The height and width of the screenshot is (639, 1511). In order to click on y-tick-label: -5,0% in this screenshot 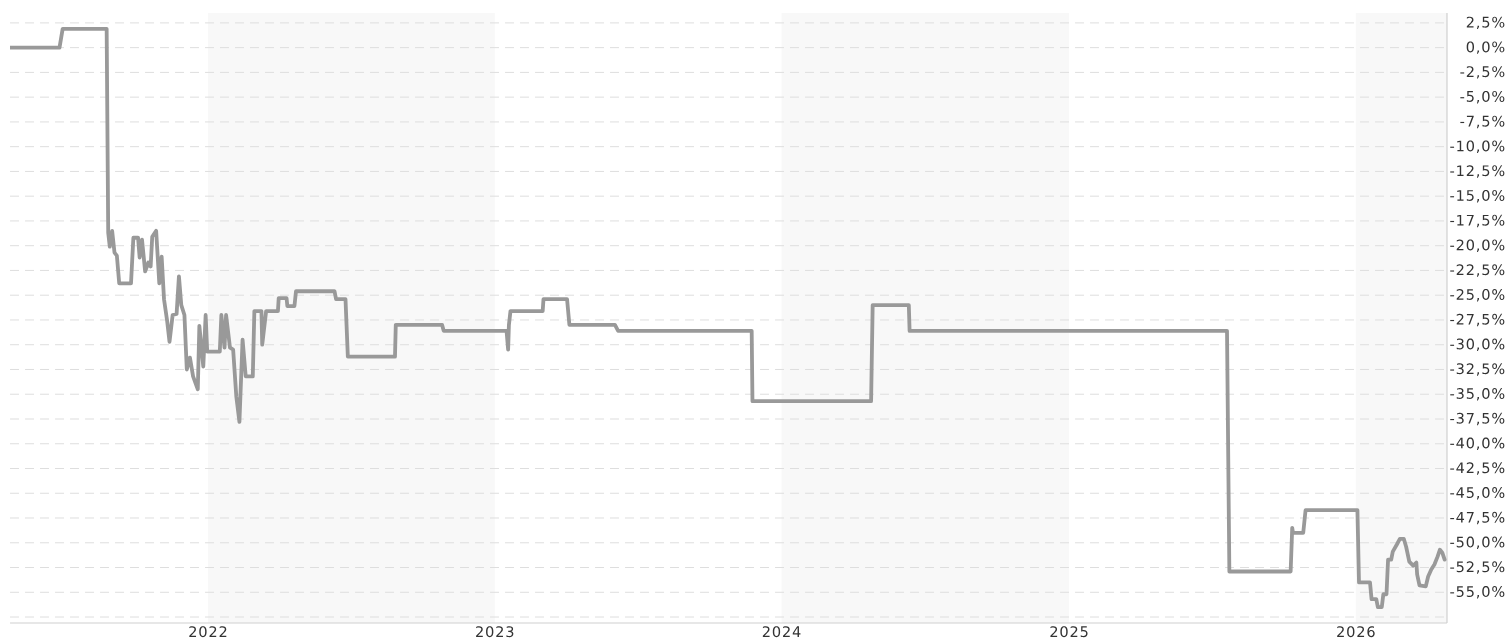, I will do `click(1482, 97)`.